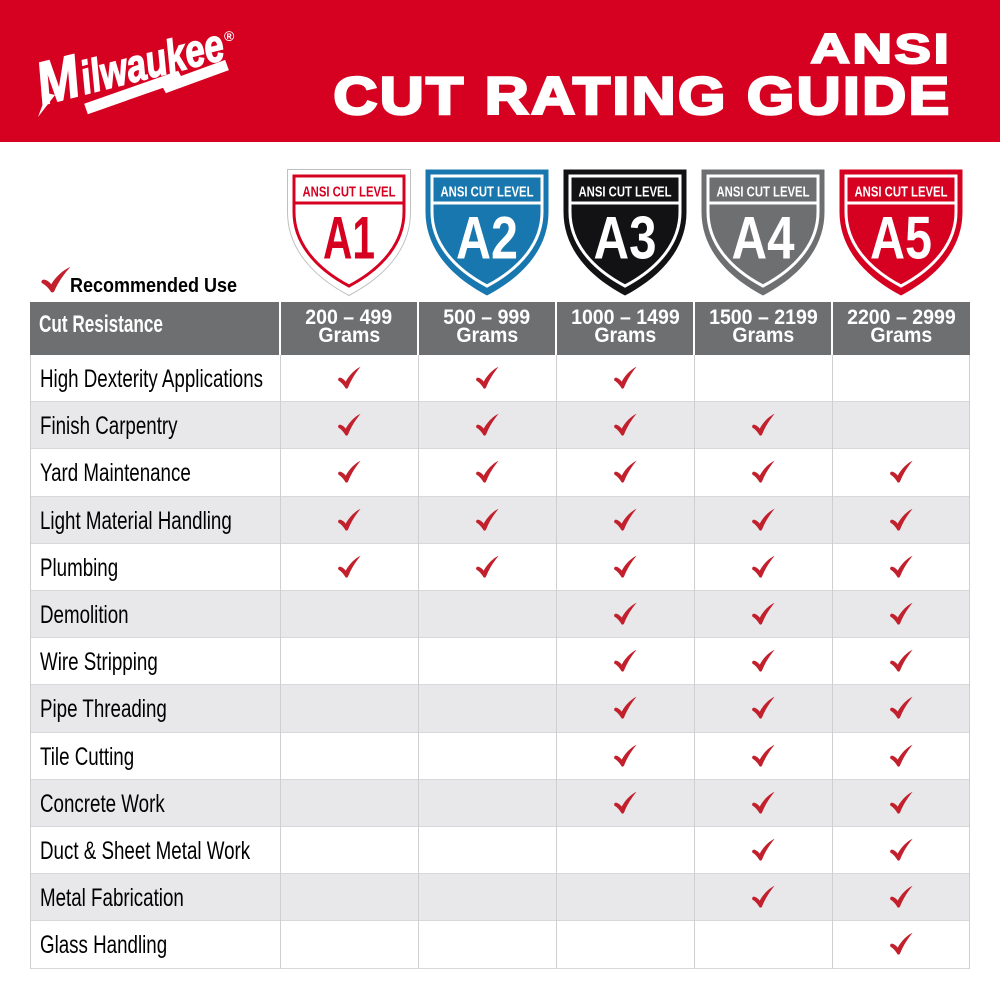  What do you see at coordinates (901, 238) in the screenshot?
I see `svg-text: A5` at bounding box center [901, 238].